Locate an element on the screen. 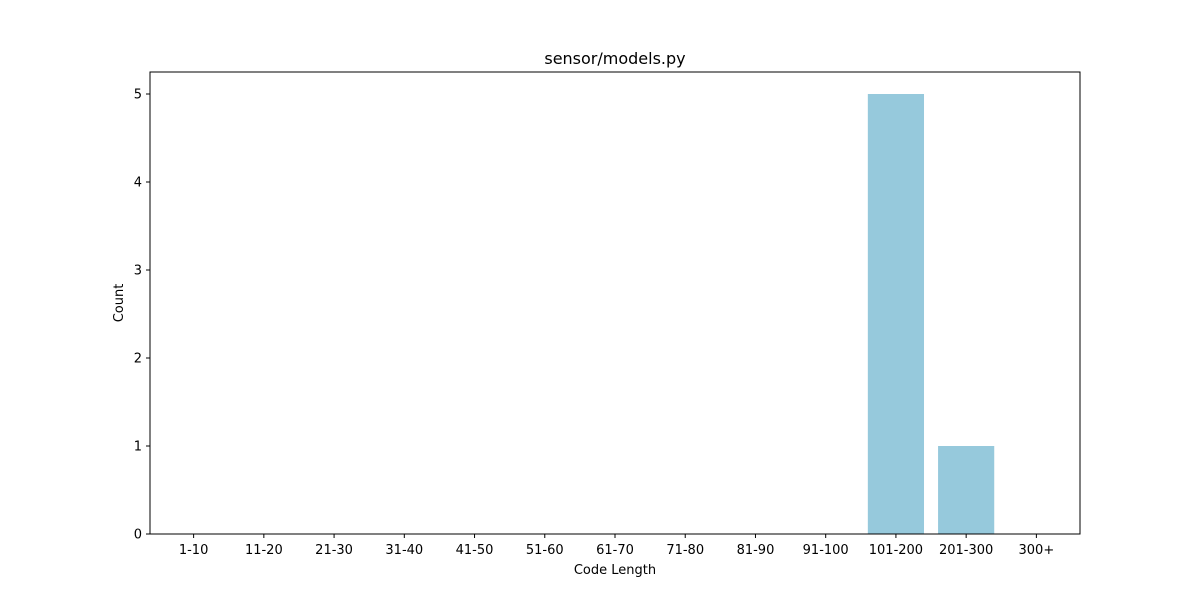 This screenshot has width=1200, height=600. chart-title: sensor/models.py is located at coordinates (614, 58).